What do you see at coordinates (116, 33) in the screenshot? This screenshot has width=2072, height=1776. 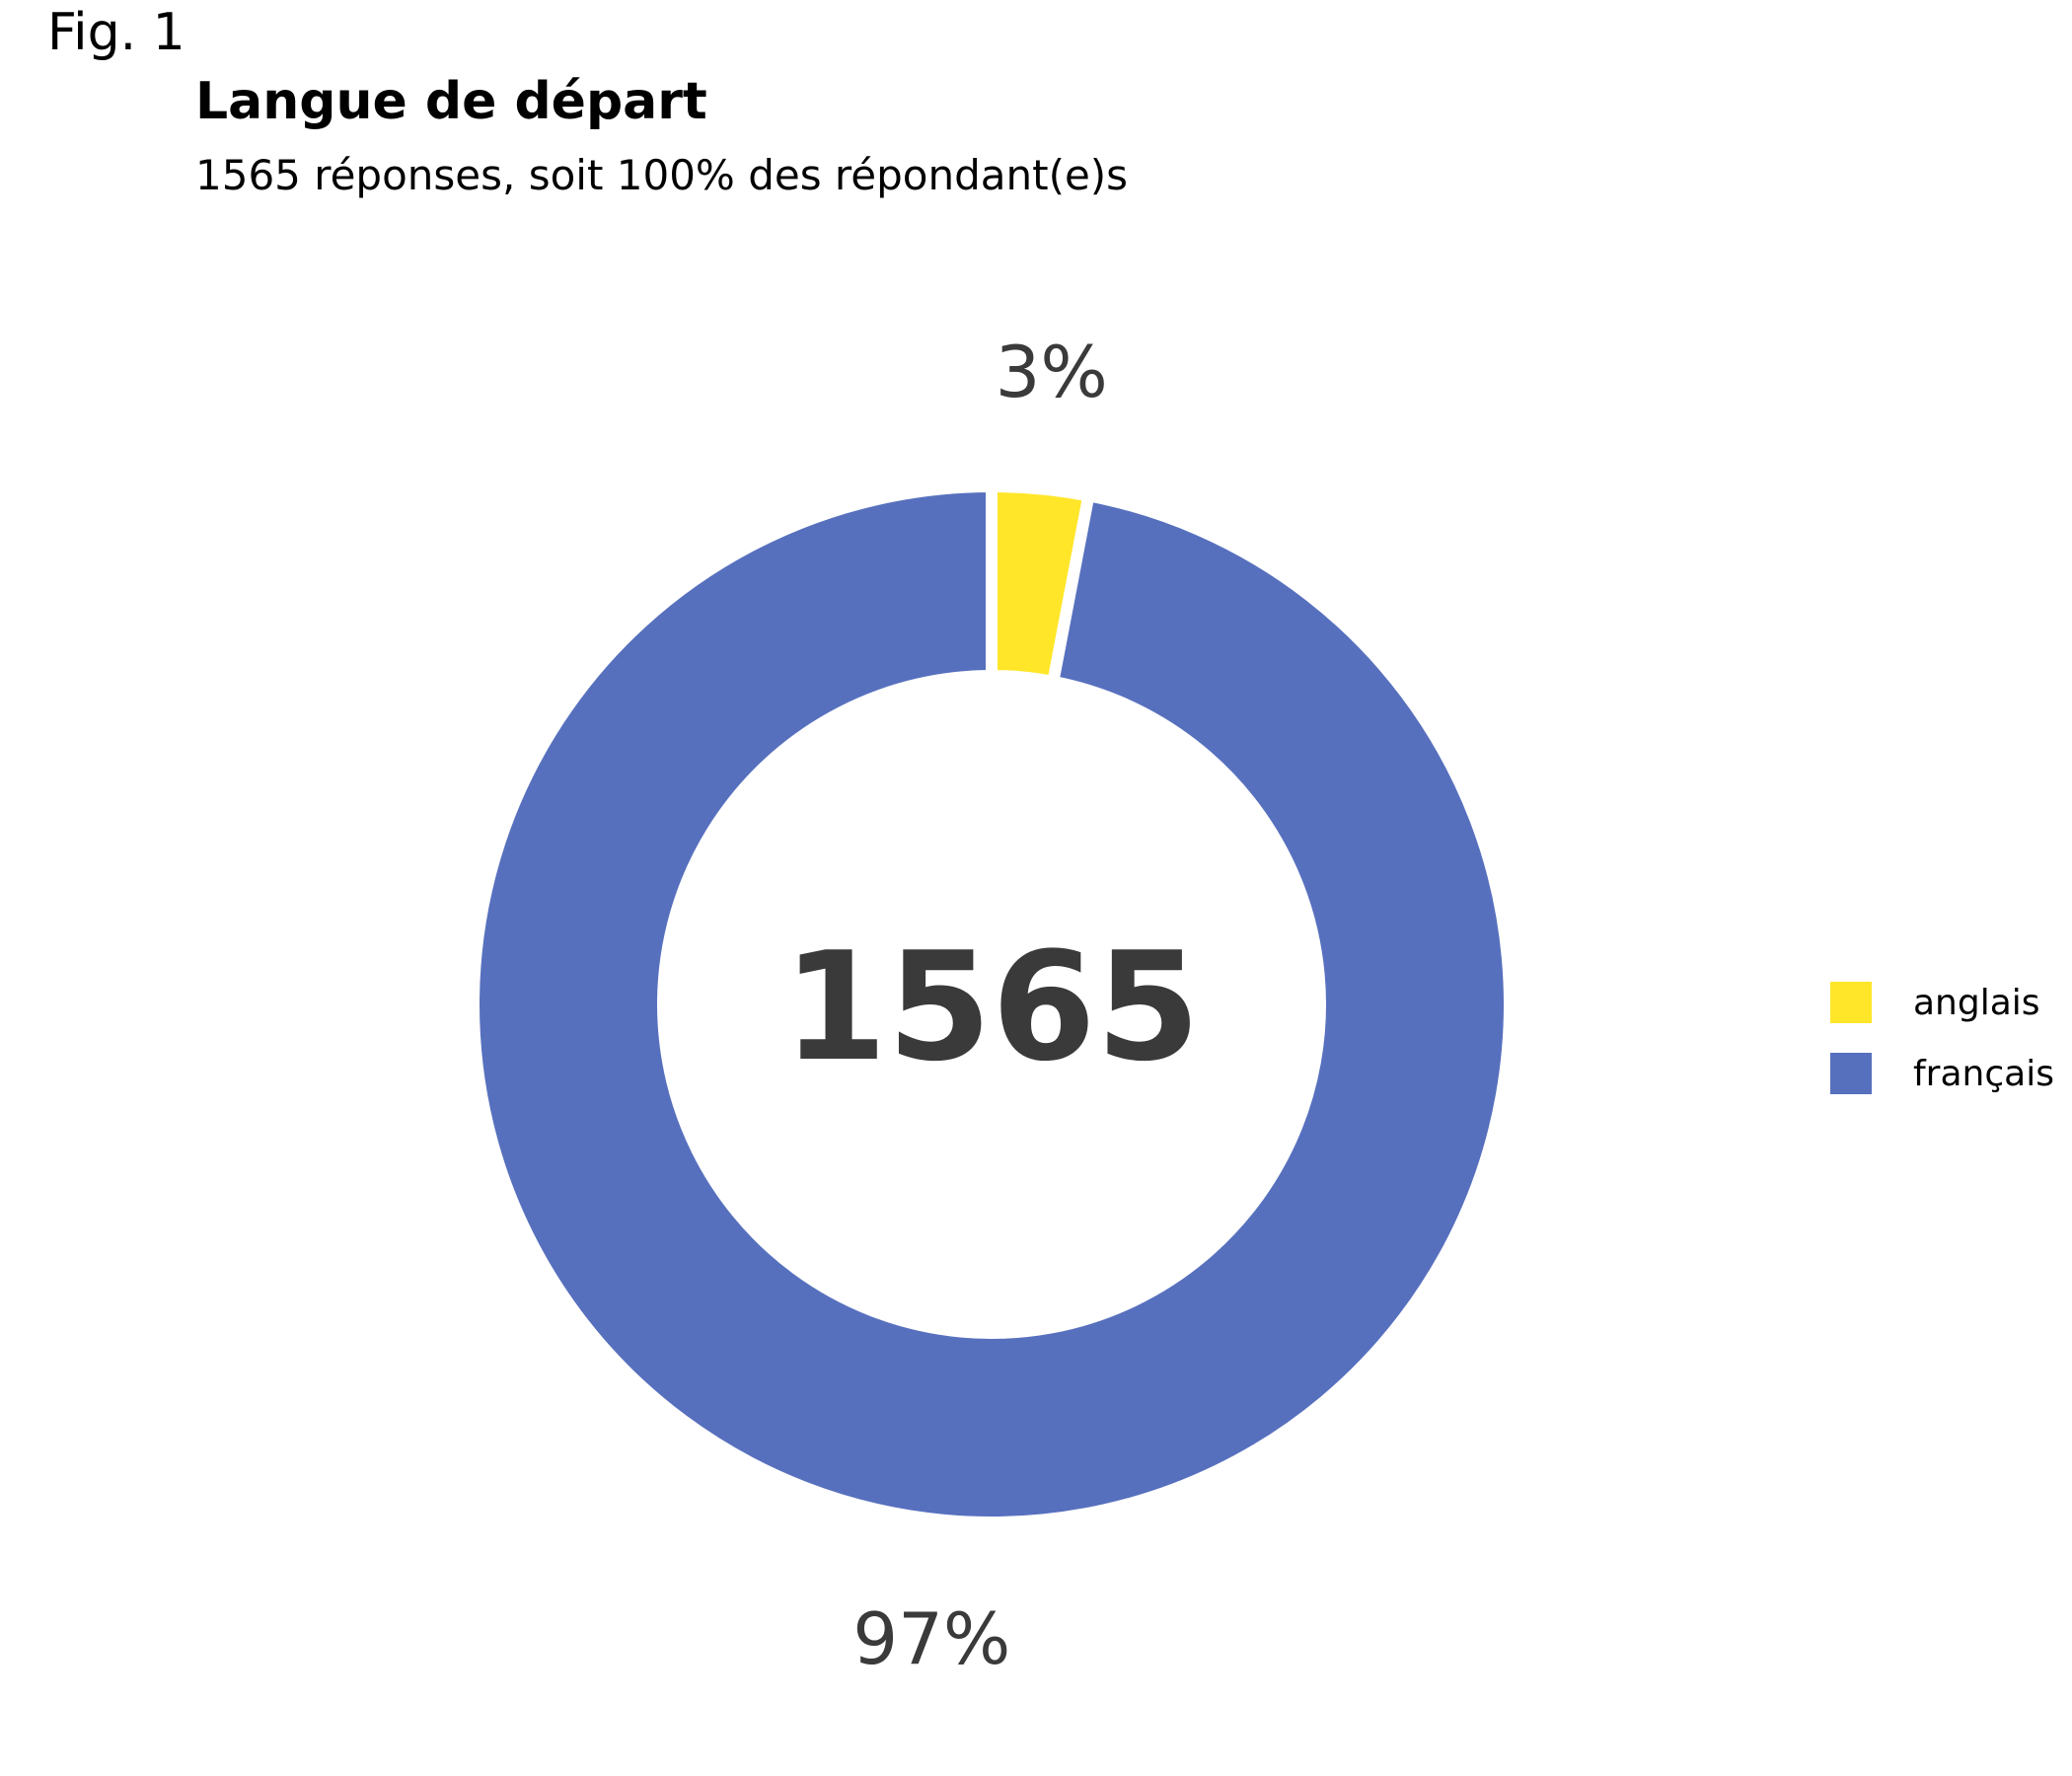 I see `figure-label: Fig. 1` at bounding box center [116, 33].